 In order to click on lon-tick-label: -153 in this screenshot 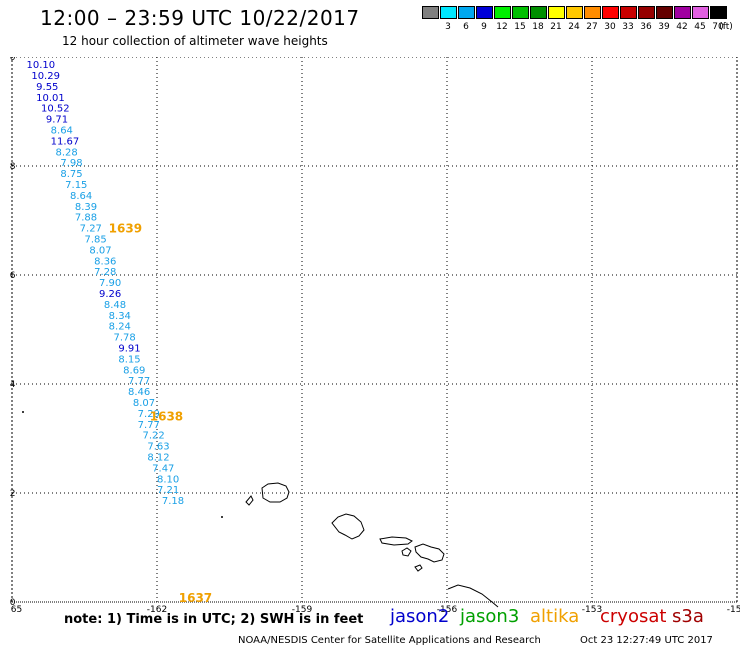, I will do `click(592, 610)`.